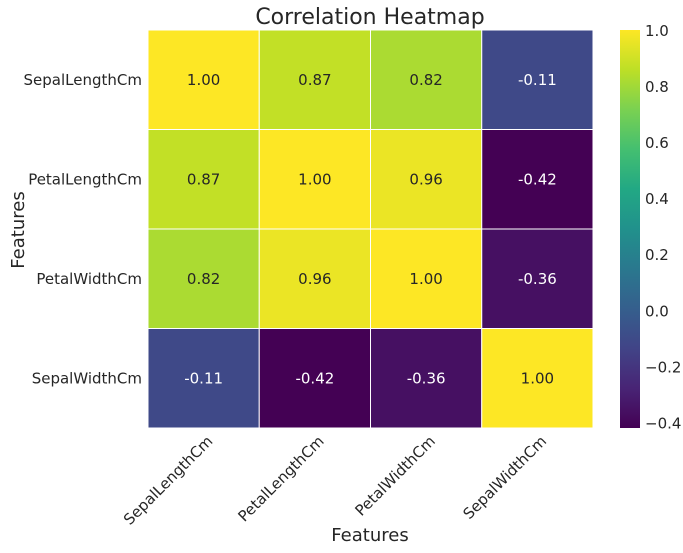  Describe the element at coordinates (395, 475) in the screenshot. I see `column-tick-label: PetalWidthCm` at that location.